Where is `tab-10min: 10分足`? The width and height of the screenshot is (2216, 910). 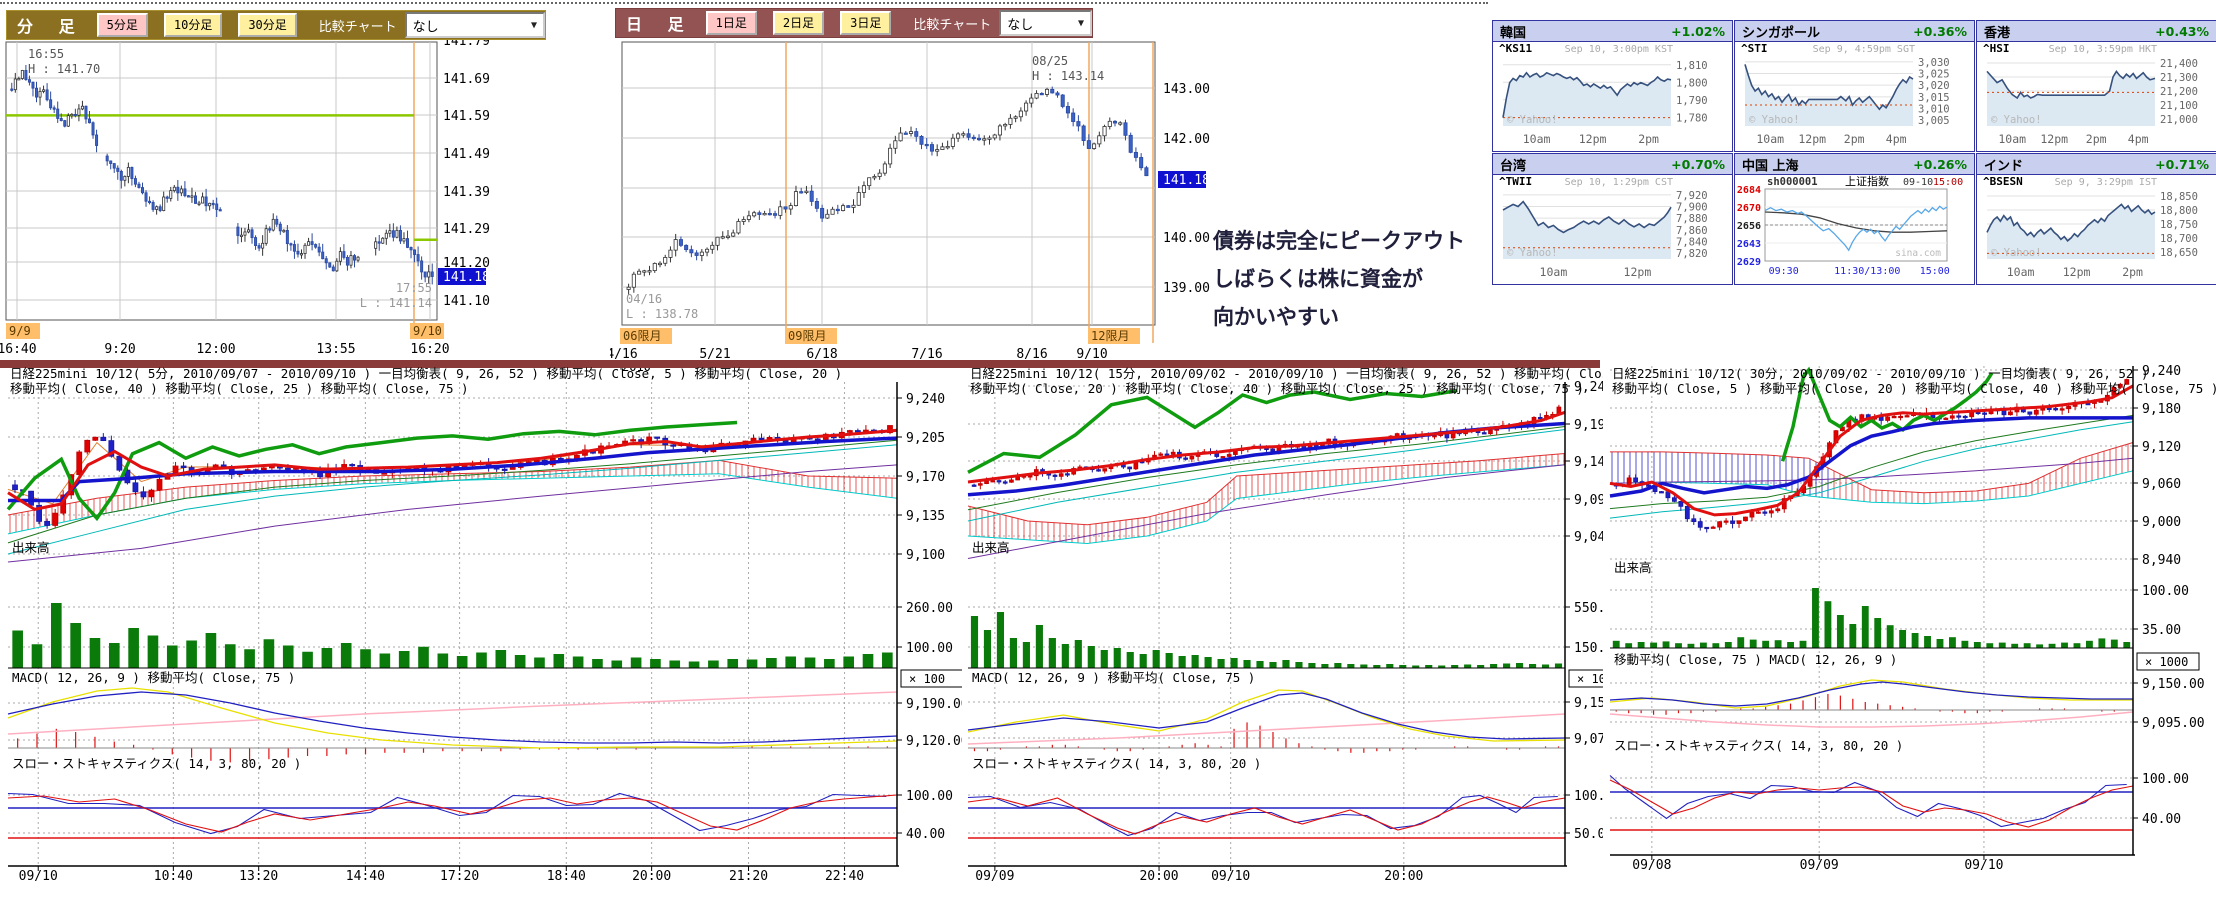 tab-10min: 10分足 is located at coordinates (193, 25).